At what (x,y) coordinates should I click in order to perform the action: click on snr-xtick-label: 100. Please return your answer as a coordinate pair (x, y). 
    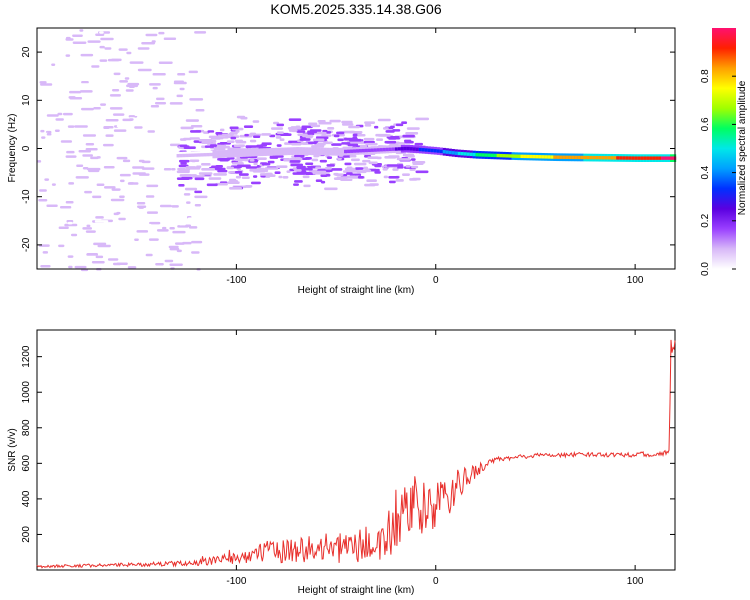
    Looking at the image, I should click on (635, 581).